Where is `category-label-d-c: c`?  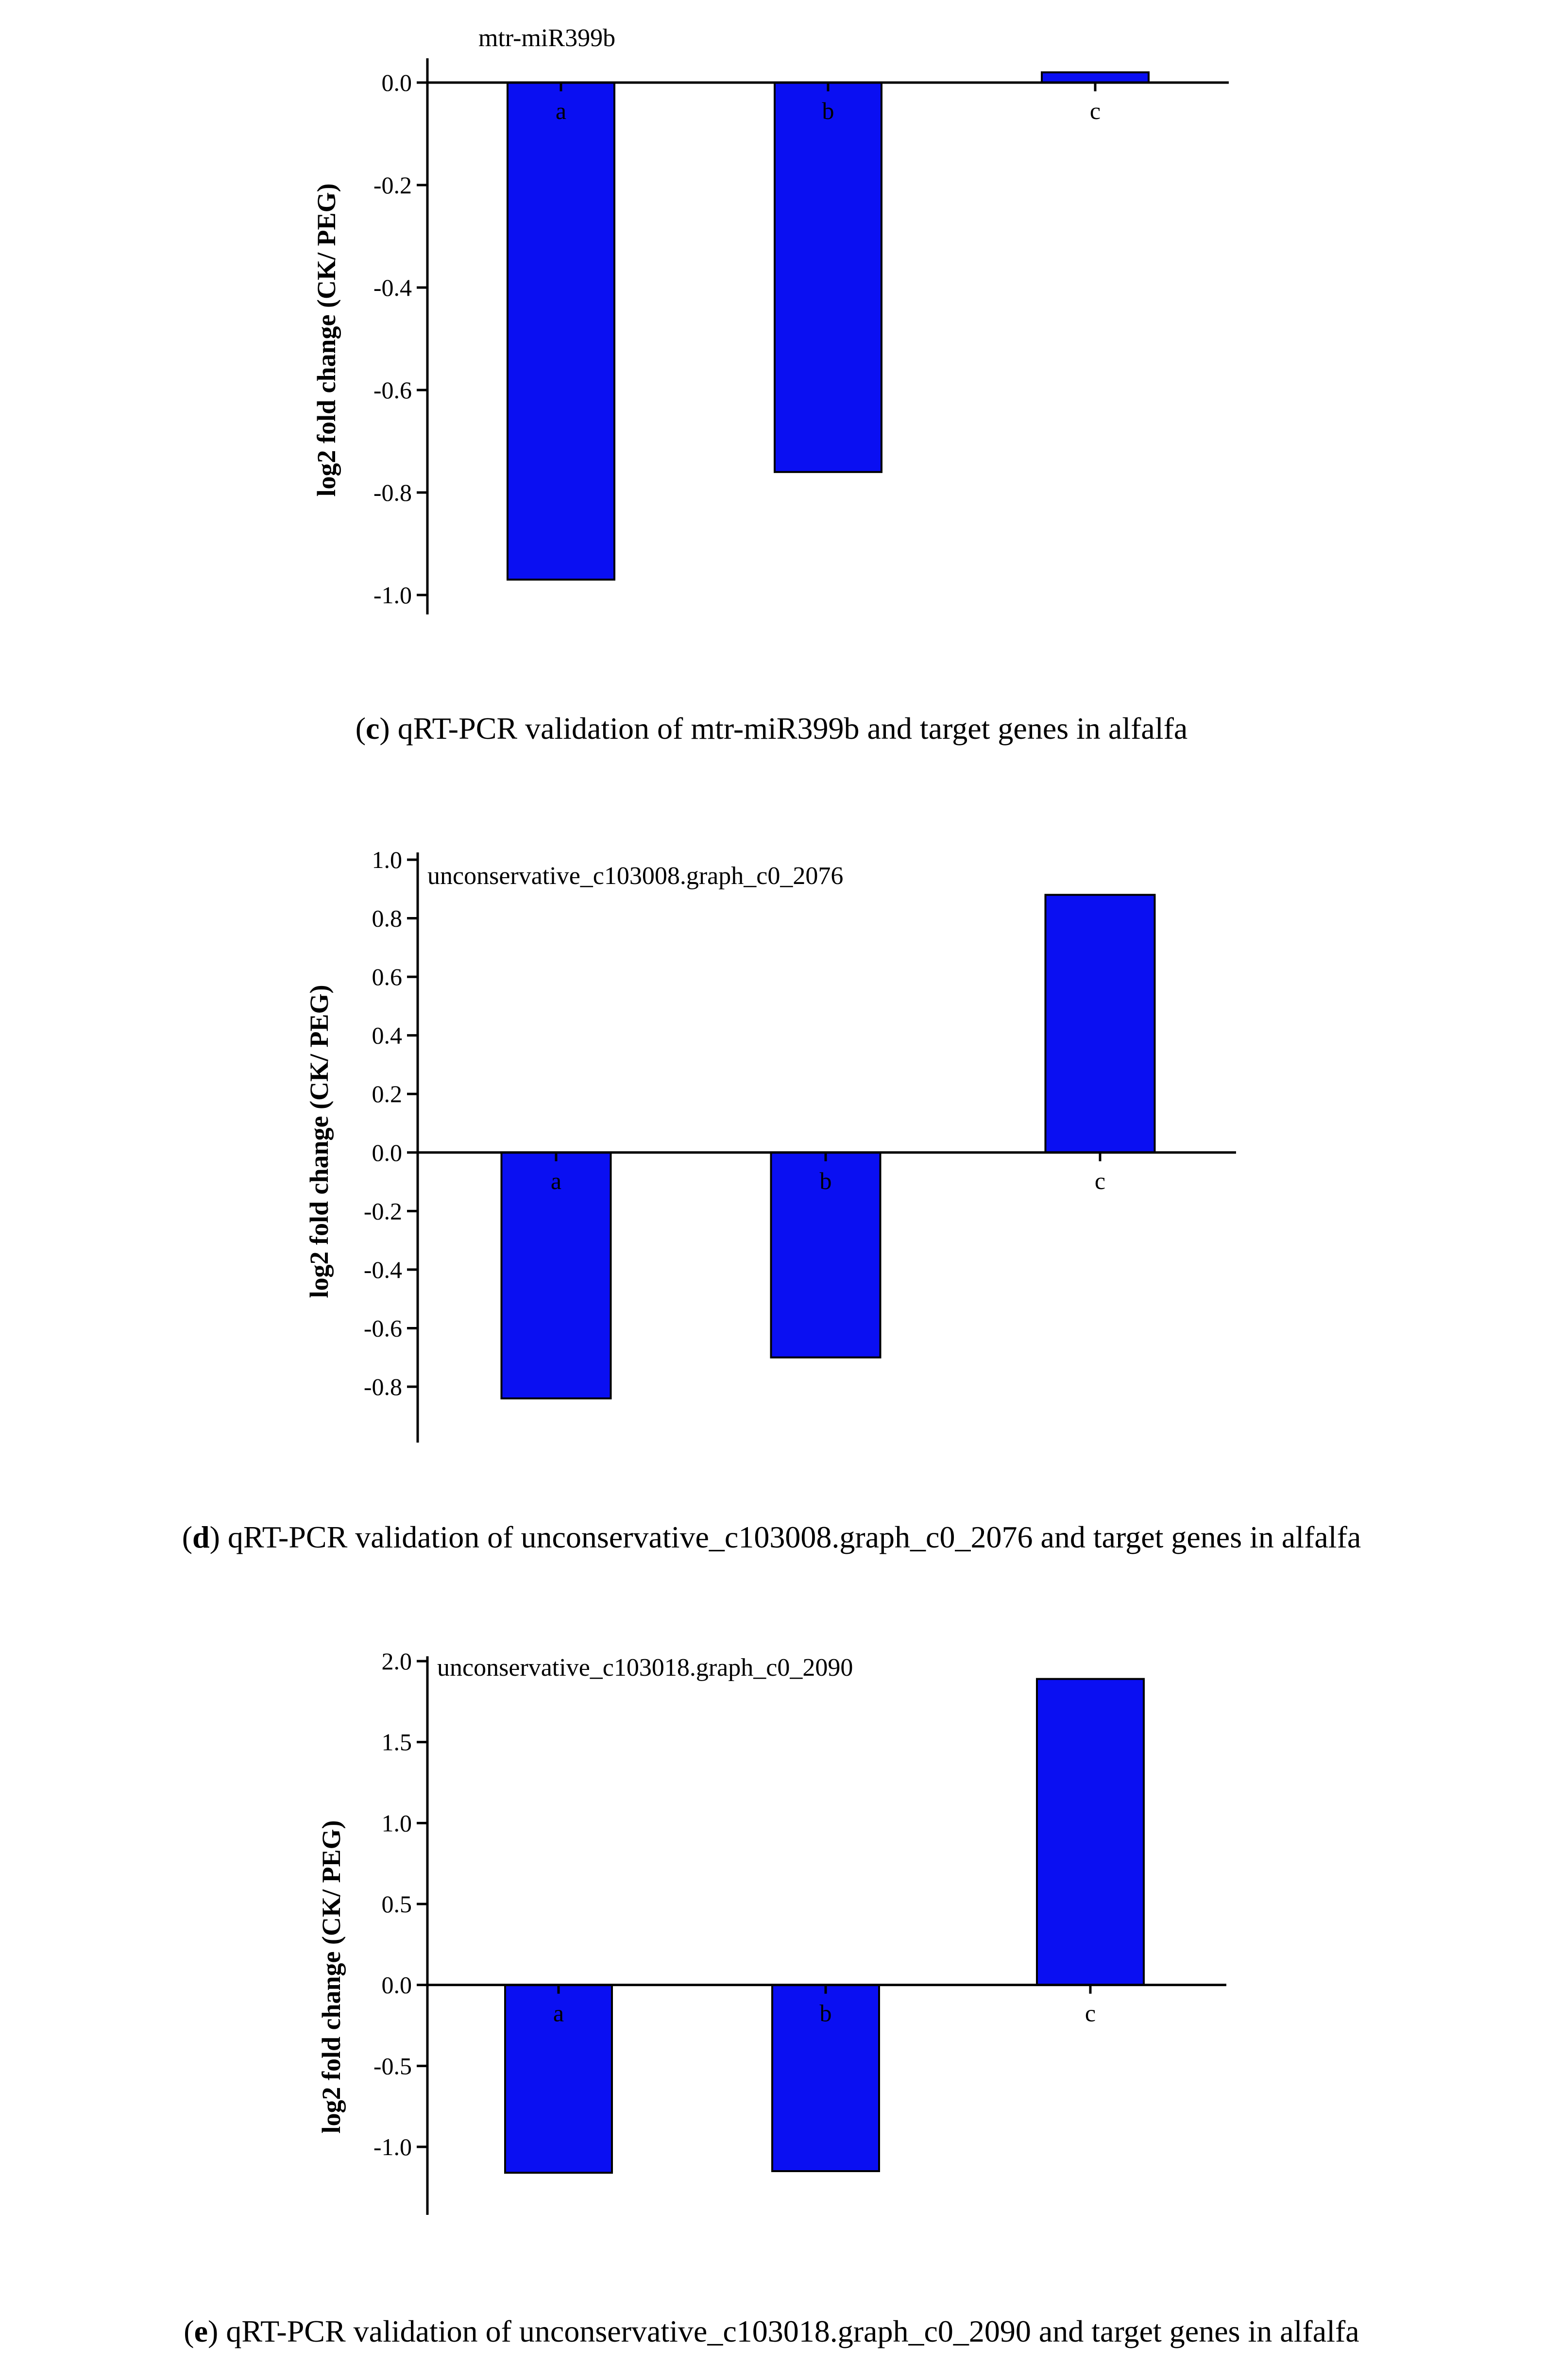
category-label-d-c: c is located at coordinates (1100, 1180).